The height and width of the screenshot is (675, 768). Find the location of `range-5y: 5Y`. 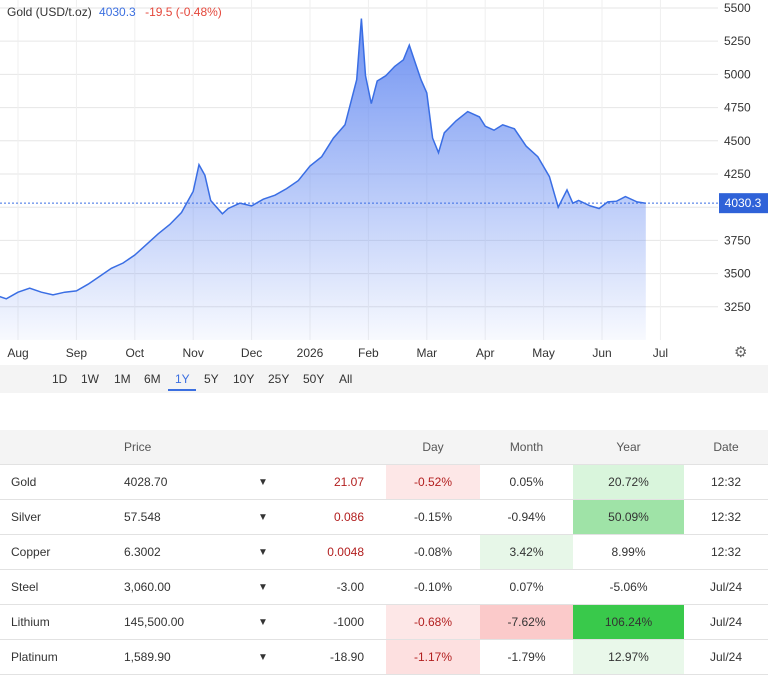

range-5y: 5Y is located at coordinates (211, 379).